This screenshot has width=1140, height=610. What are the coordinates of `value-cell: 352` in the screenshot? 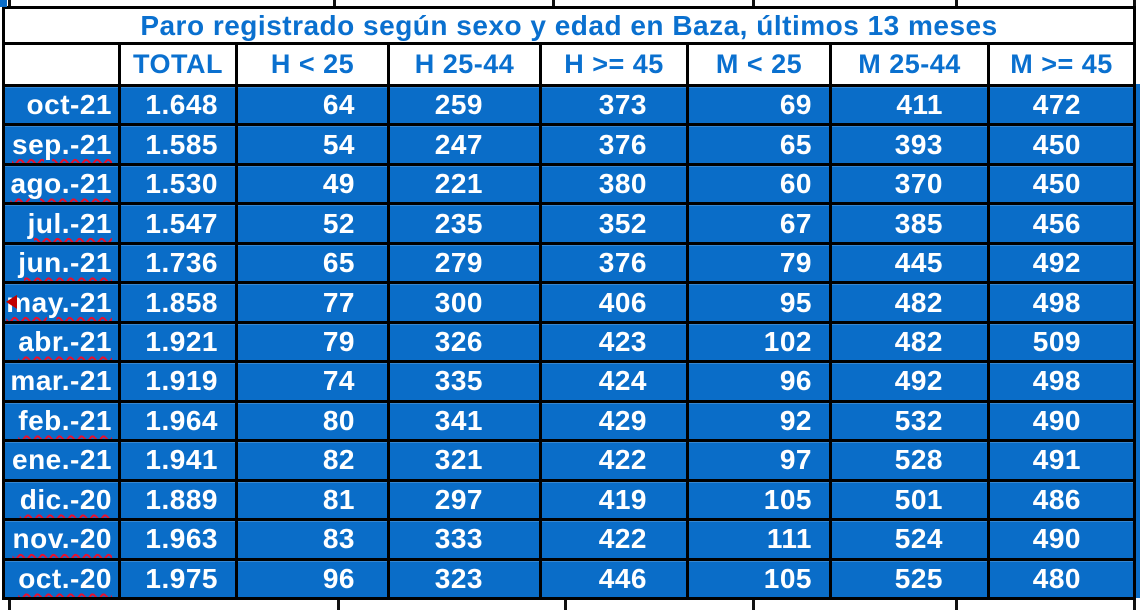 It's located at (614, 223).